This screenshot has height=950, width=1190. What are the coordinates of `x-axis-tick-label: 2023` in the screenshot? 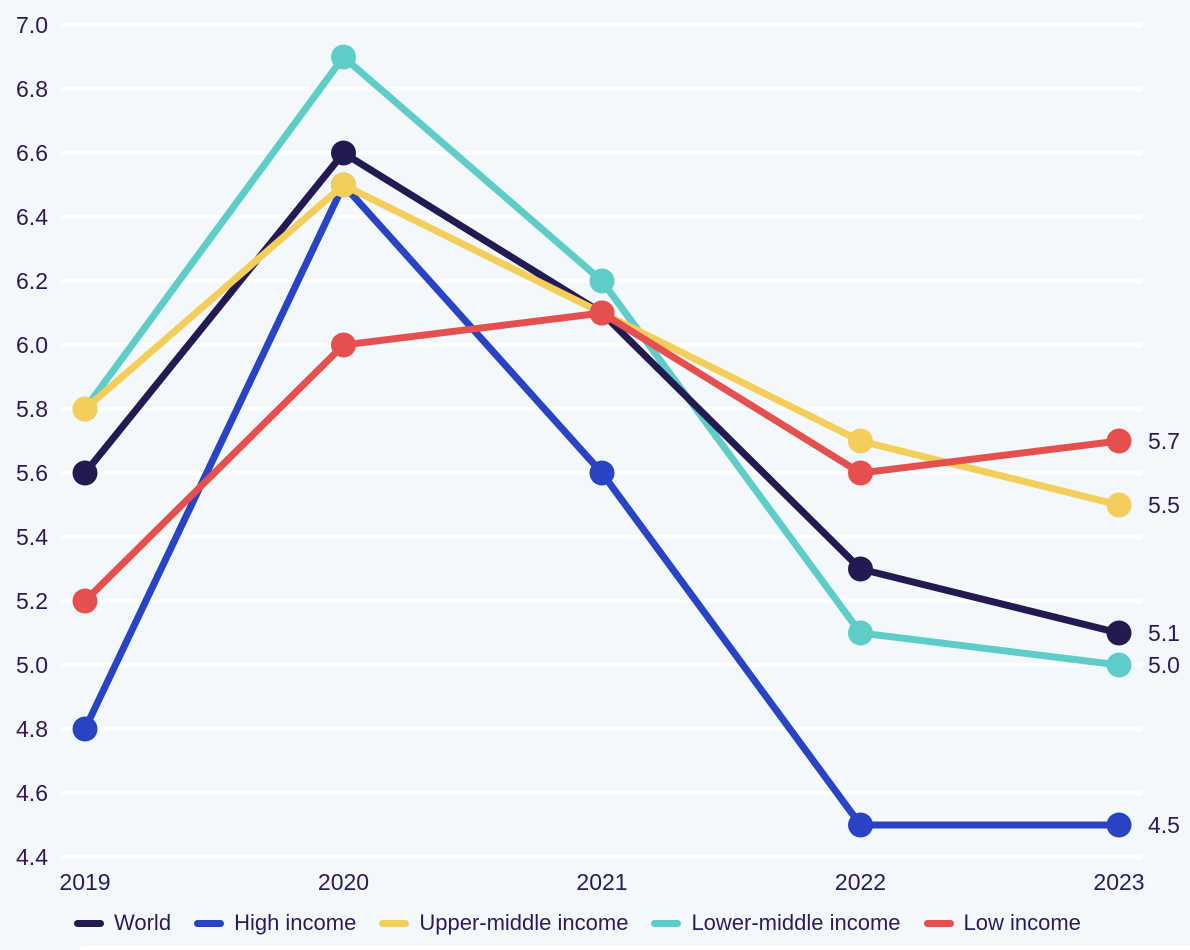 It's located at (1118, 882).